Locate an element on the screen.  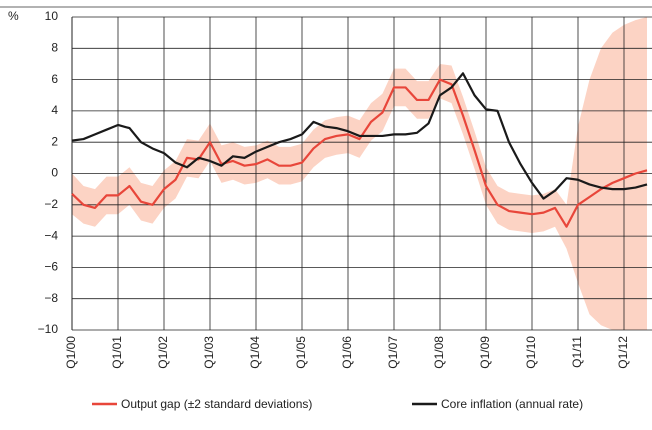
x-tick-label: Q1/00 is located at coordinates (71, 352).